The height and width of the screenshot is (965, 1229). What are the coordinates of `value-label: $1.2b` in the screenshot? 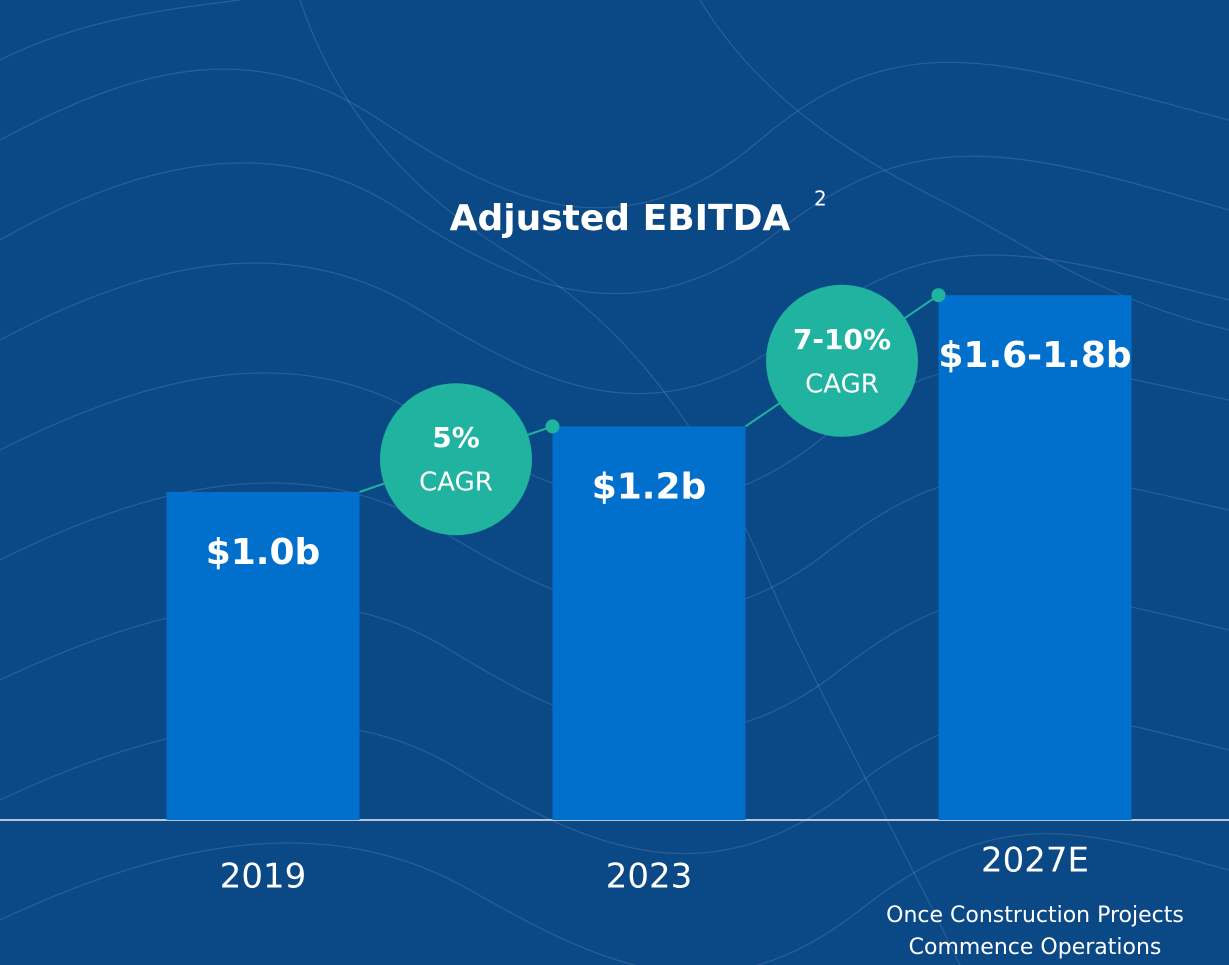 It's located at (649, 486).